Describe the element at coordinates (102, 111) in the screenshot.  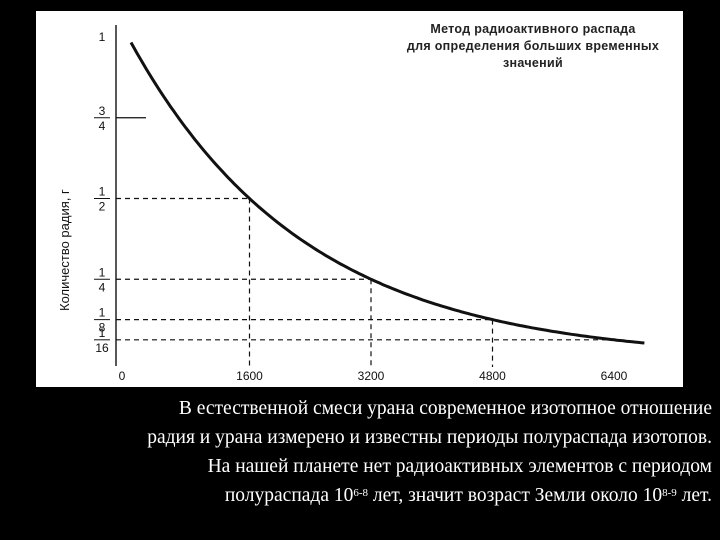
I see `y-tick-numerator: 3` at that location.